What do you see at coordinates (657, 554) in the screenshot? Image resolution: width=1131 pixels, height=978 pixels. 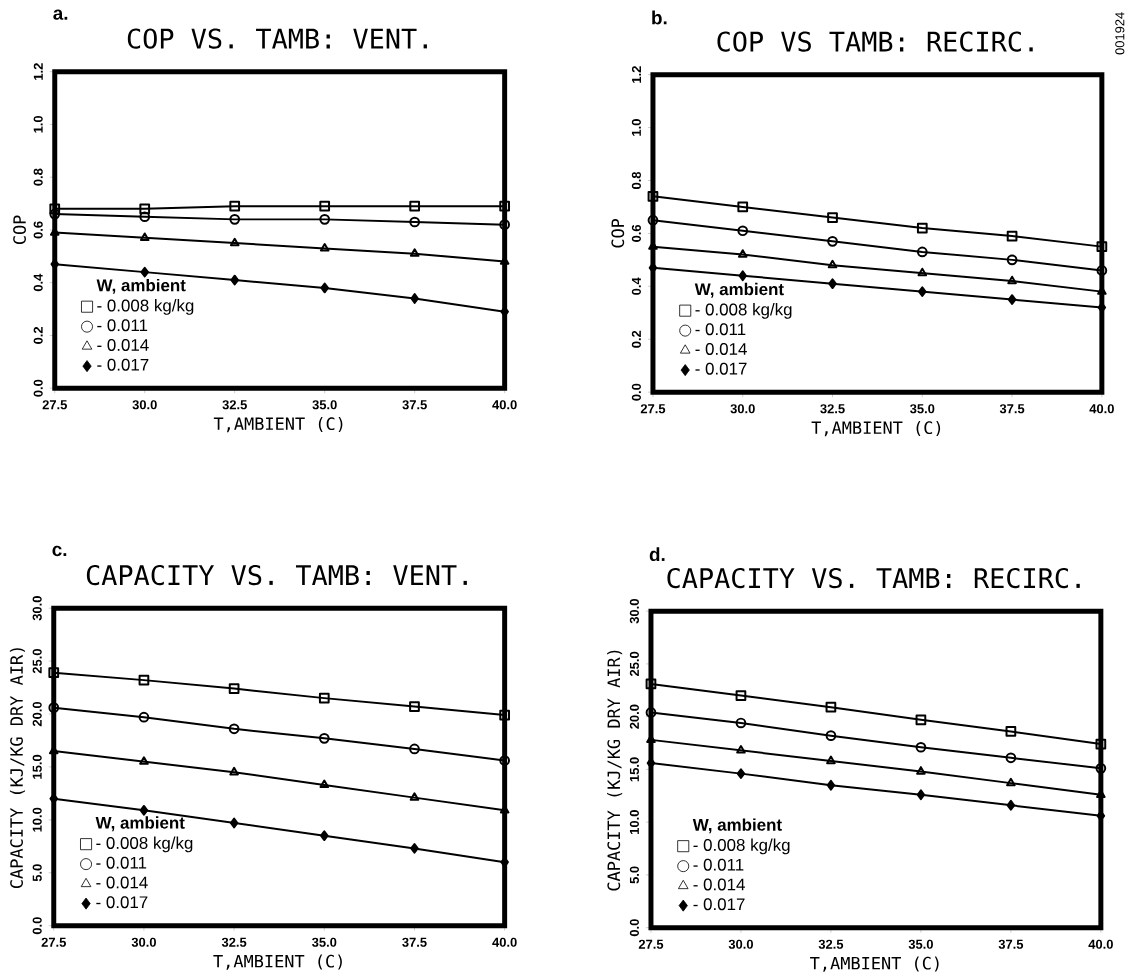 I see `text: d.` at bounding box center [657, 554].